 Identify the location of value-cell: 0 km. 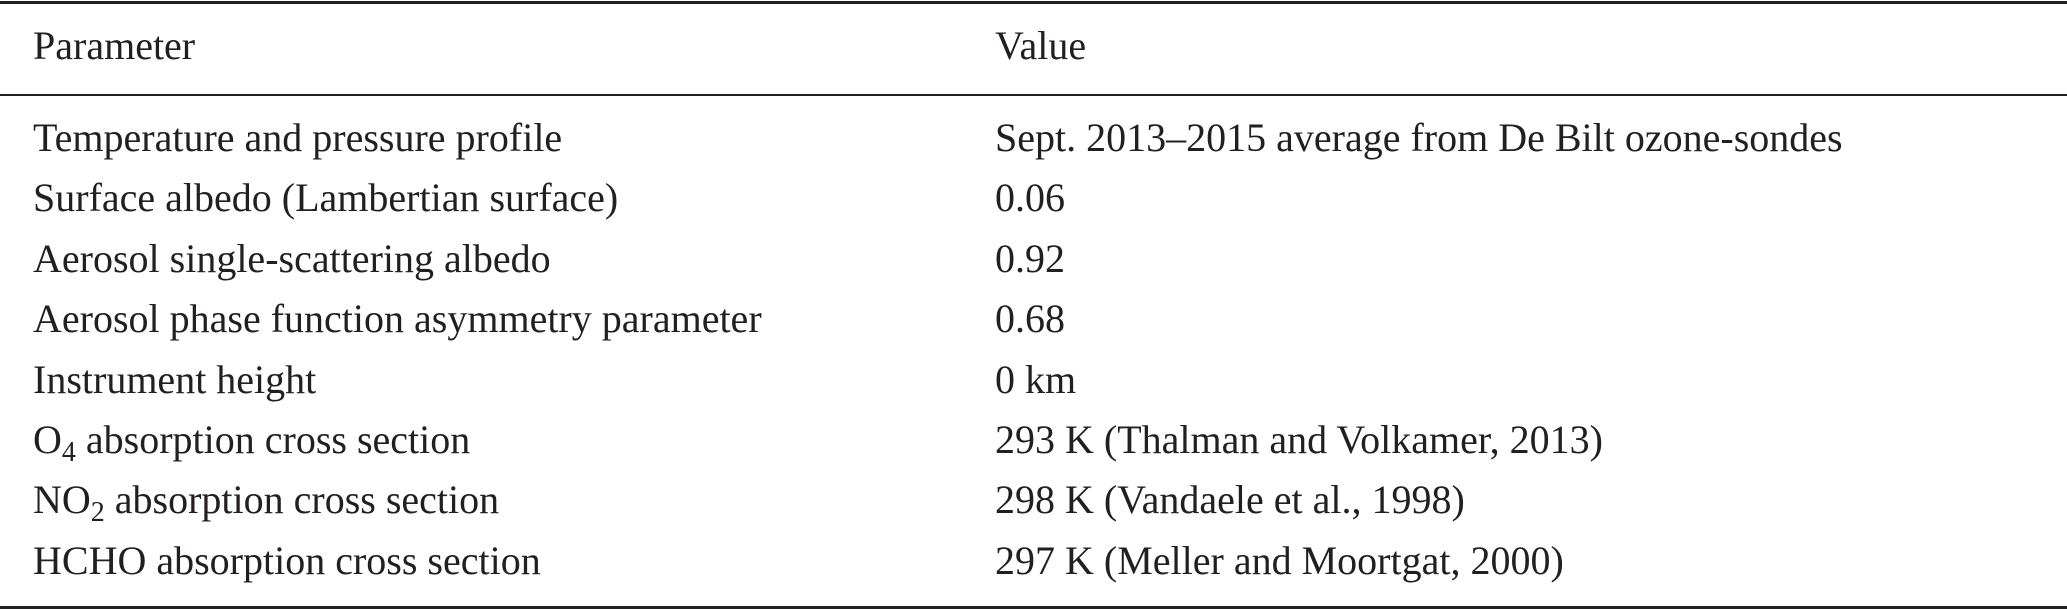
(1036, 379).